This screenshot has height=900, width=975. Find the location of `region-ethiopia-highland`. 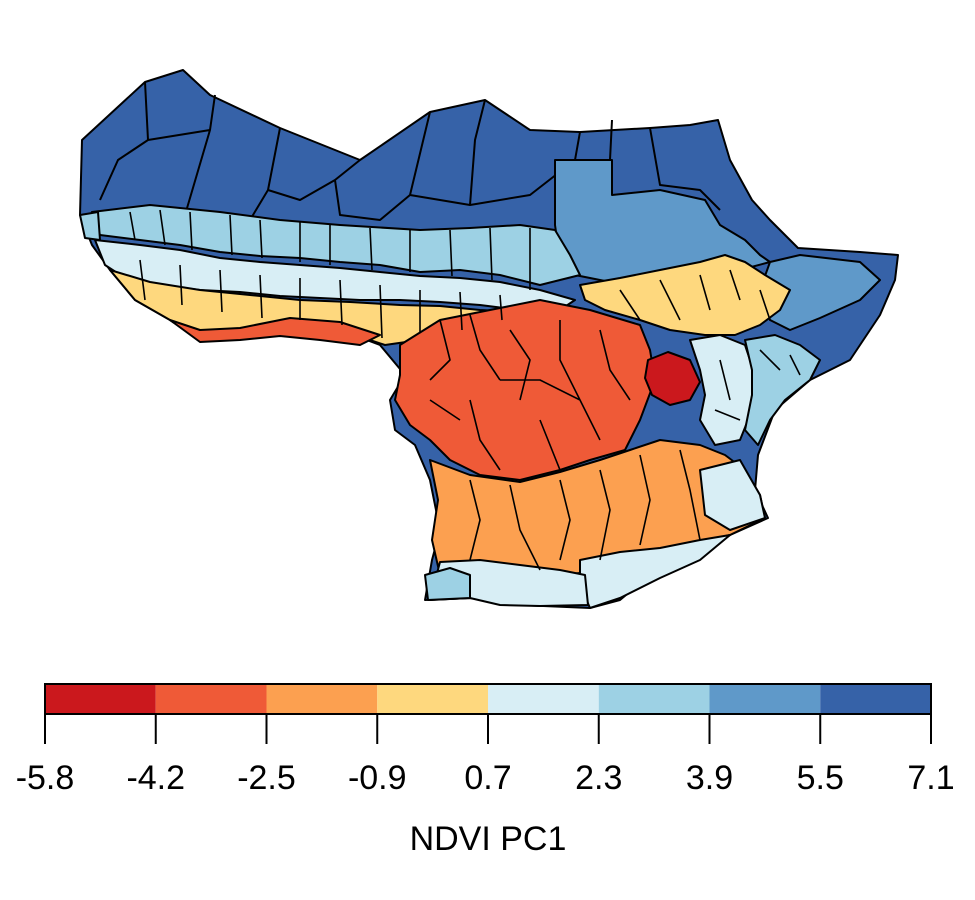

region-ethiopia-highland is located at coordinates (685, 295).